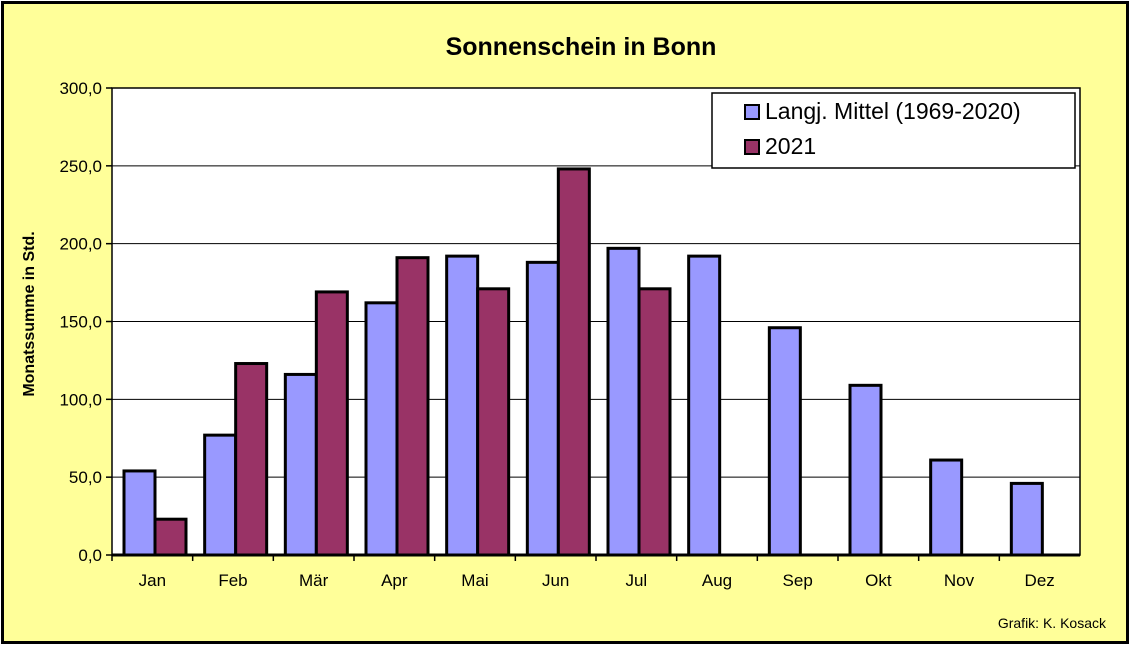 This screenshot has width=1130, height=645. What do you see at coordinates (80, 88) in the screenshot?
I see `y-tick-label: 300,0` at bounding box center [80, 88].